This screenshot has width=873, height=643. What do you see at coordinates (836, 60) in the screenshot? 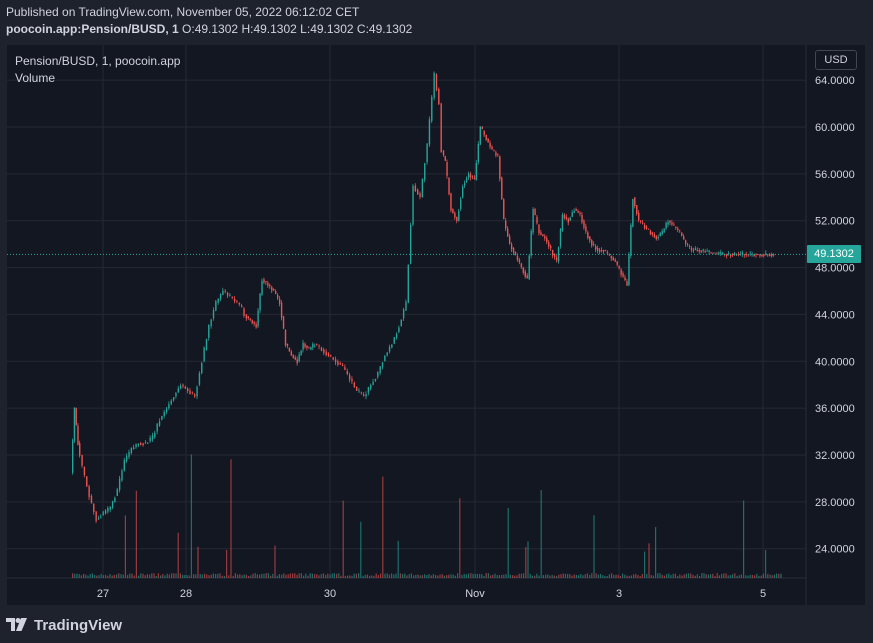
I see `currency-button: USD` at bounding box center [836, 60].